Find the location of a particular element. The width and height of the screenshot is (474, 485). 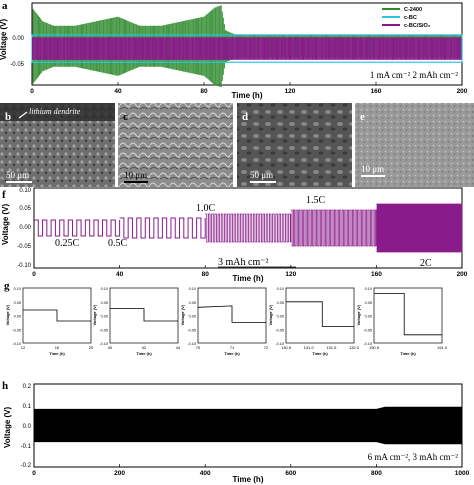

panel-h-y-label: Voltage (V) is located at coordinates (7, 427).